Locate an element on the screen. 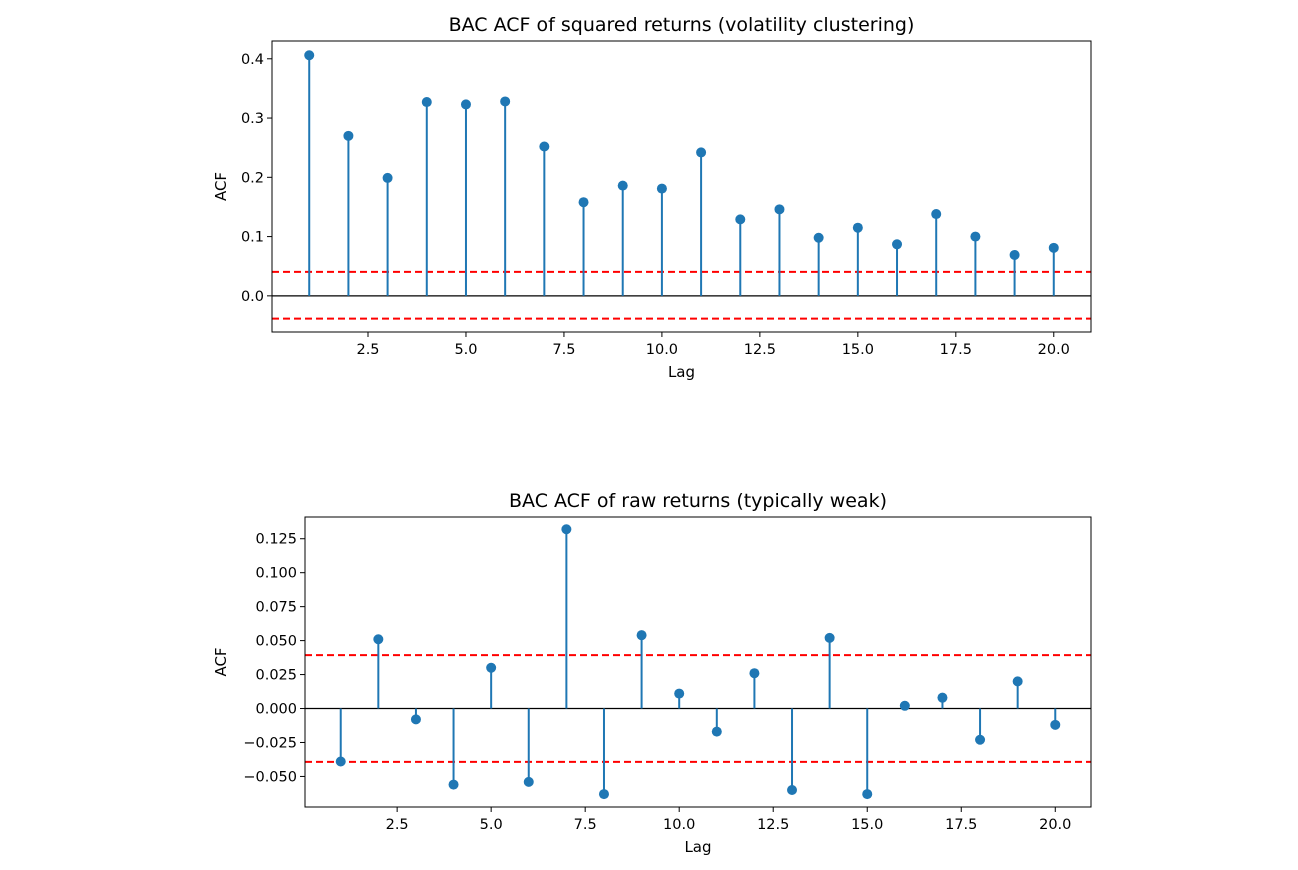  y-tick-label: 0.125 is located at coordinates (276, 540).